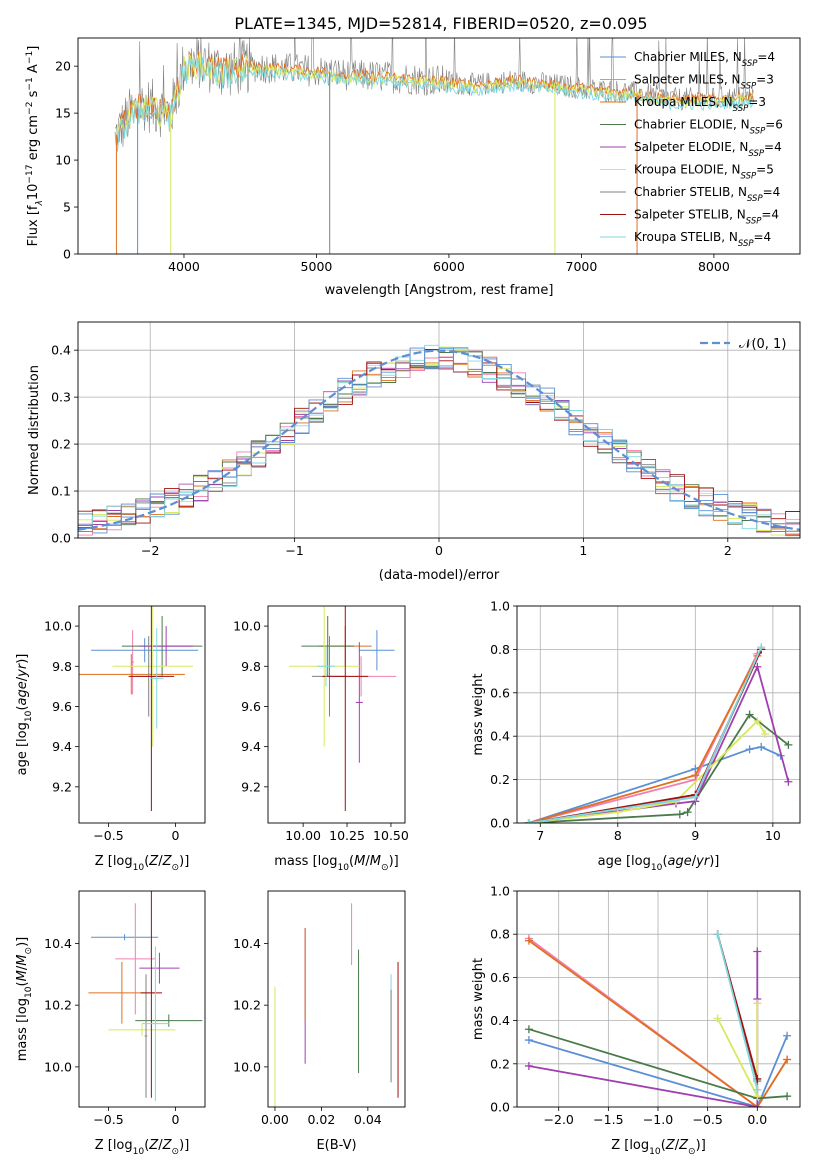 Image resolution: width=819 pixels, height=1170 pixels. I want to click on series-salpeter-stelib, so click(737, 1006).